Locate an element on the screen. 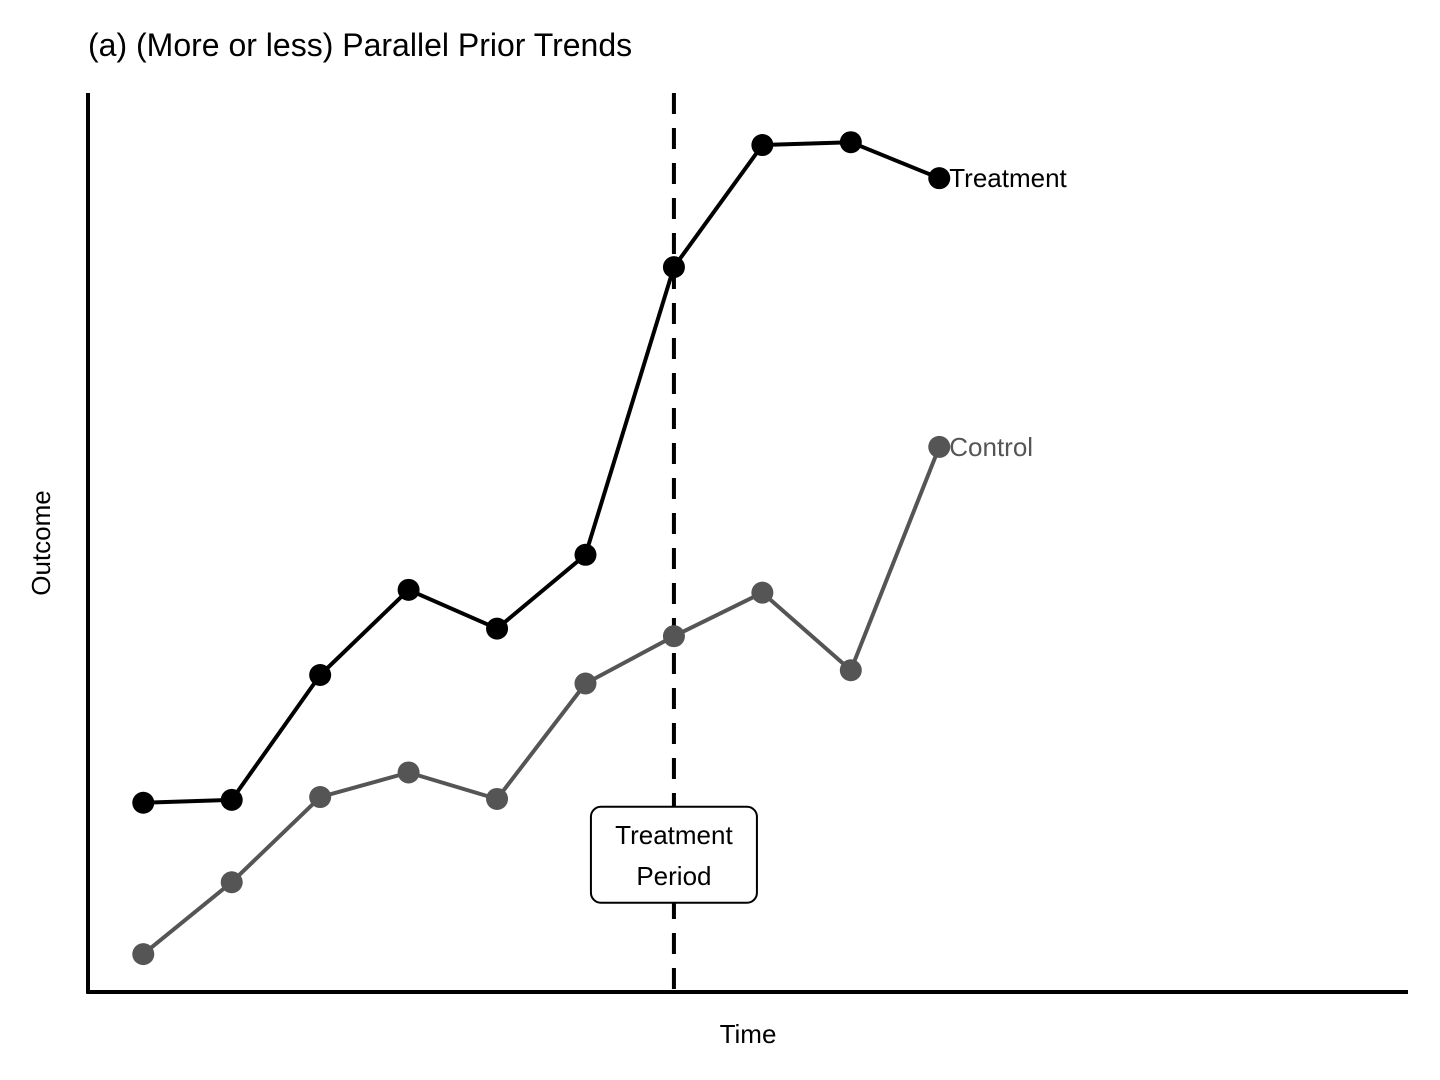 This screenshot has height=1080, width=1440. chart-title: (a) (More or less) Parallel Prior Trends is located at coordinates (360, 45).